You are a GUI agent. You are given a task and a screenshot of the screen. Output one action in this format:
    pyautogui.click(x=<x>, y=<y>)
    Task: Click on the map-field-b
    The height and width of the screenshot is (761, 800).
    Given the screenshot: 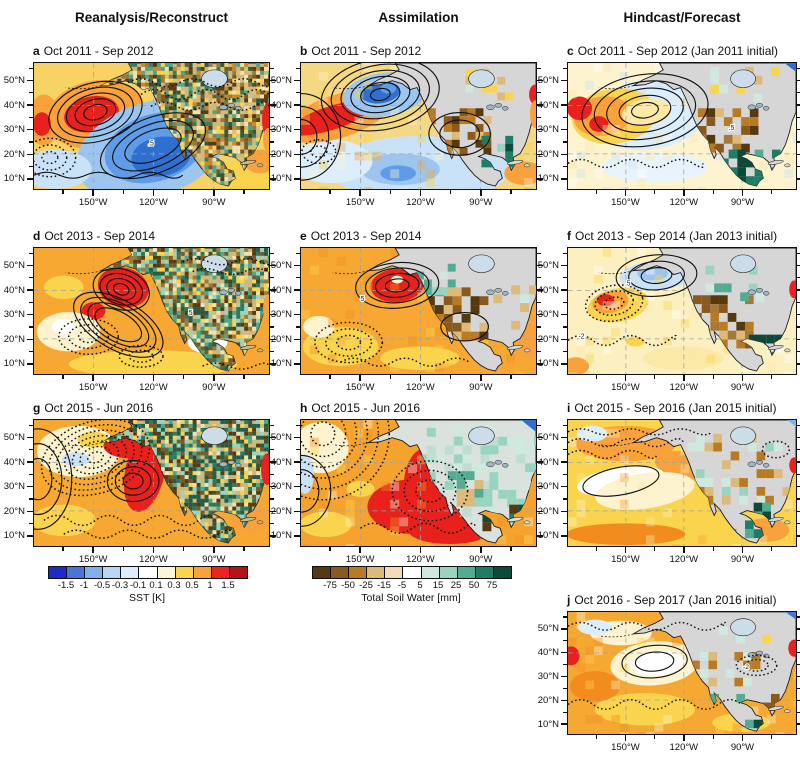 What is the action you would take?
    pyautogui.click(x=418, y=126)
    